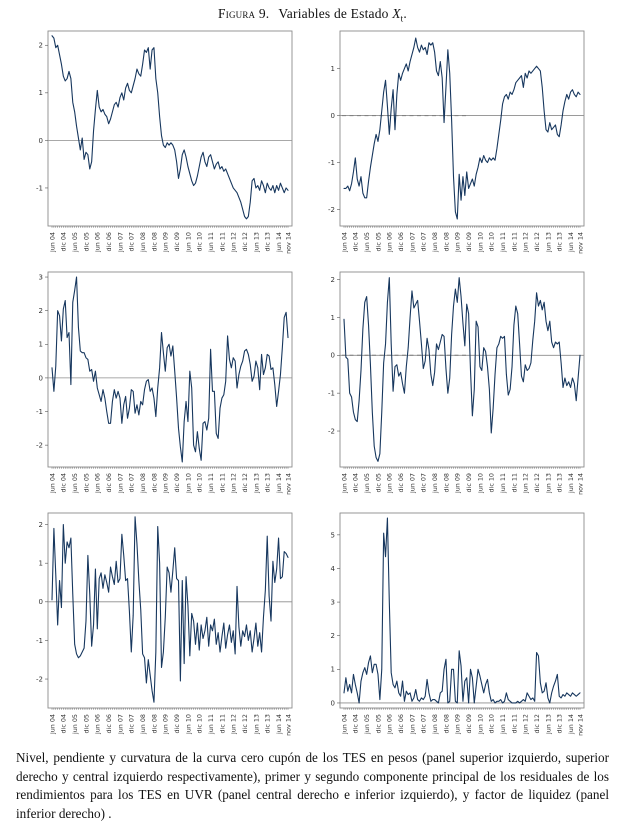 Image resolution: width=625 pixels, height=824 pixels. Describe the element at coordinates (405, 13) in the screenshot. I see `title-period: .` at that location.